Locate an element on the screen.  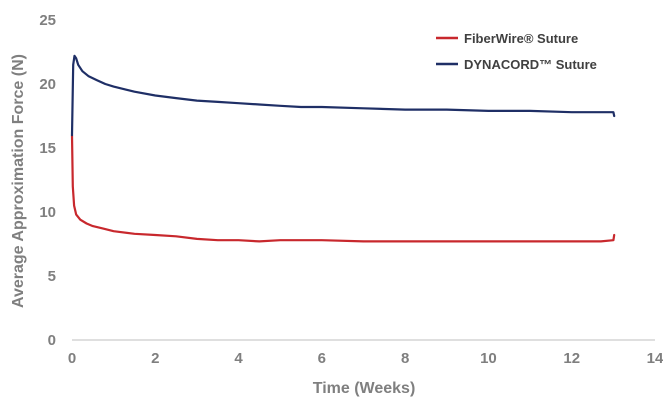
y-tick-labels: 0 5 10 15 20 25 is located at coordinates (47, 180).